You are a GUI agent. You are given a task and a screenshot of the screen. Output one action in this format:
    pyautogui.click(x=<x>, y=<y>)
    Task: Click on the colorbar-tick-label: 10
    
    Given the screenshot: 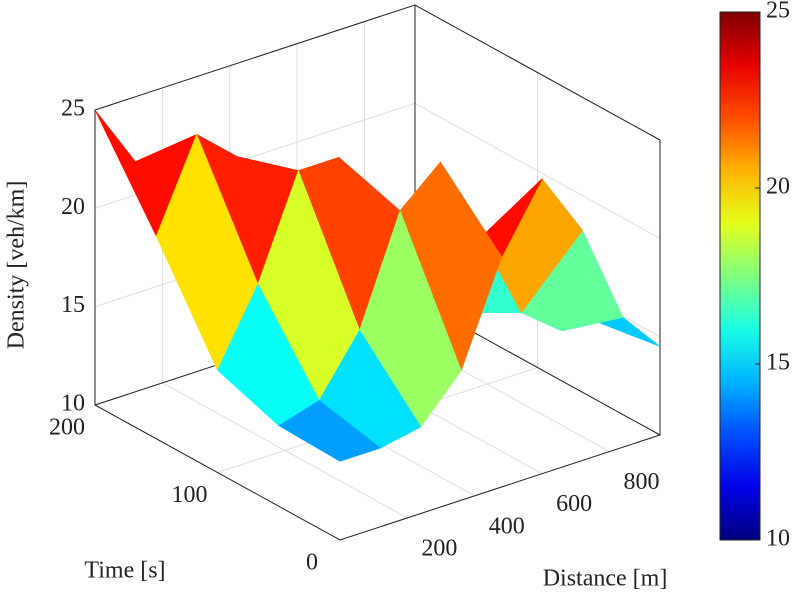 What is the action you would take?
    pyautogui.click(x=778, y=539)
    